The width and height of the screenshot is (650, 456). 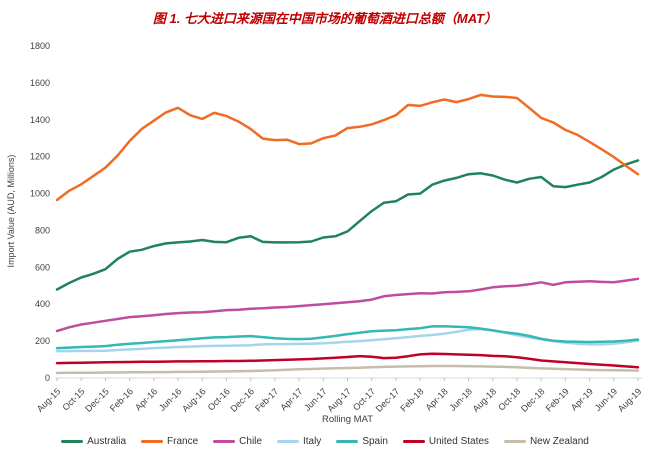 I want to click on y-tick-label: 1200, so click(x=40, y=157).